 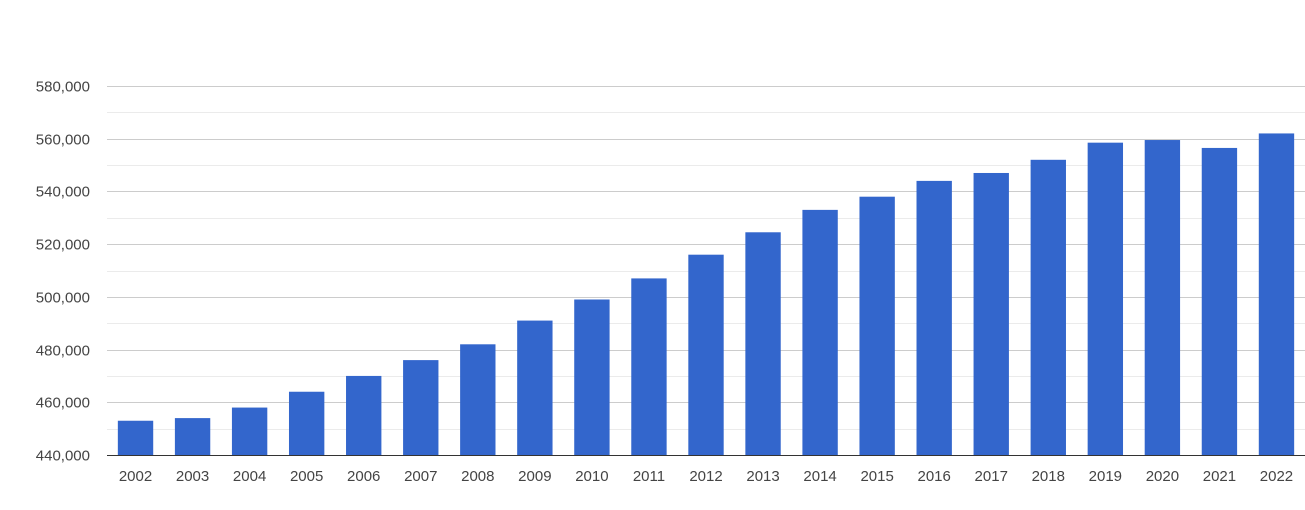 What do you see at coordinates (1162, 476) in the screenshot?
I see `x-tick-label: 2020` at bounding box center [1162, 476].